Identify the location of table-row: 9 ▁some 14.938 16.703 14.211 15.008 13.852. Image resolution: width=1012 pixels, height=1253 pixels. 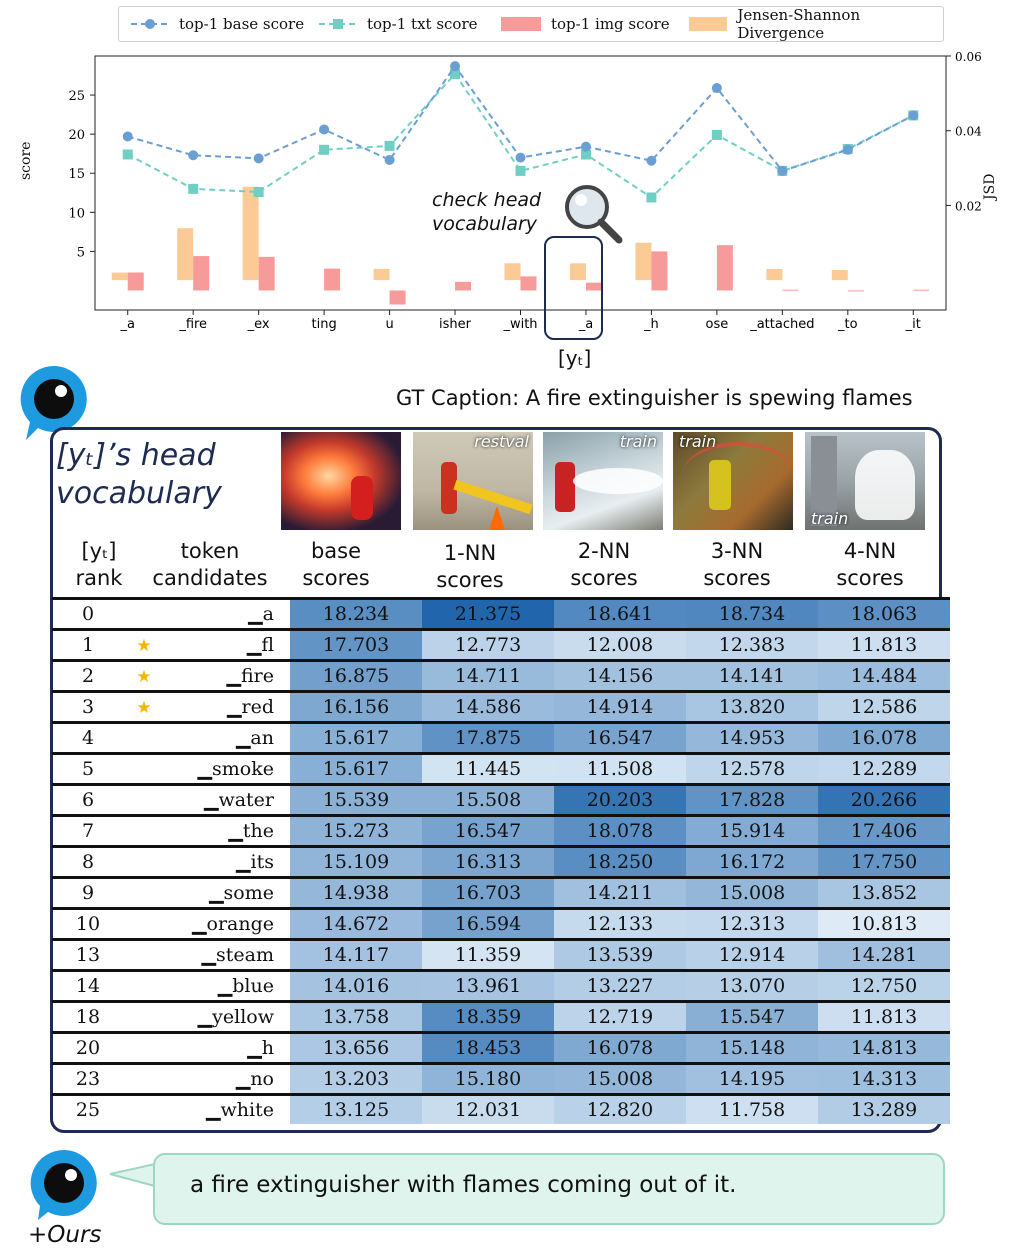
(501, 892).